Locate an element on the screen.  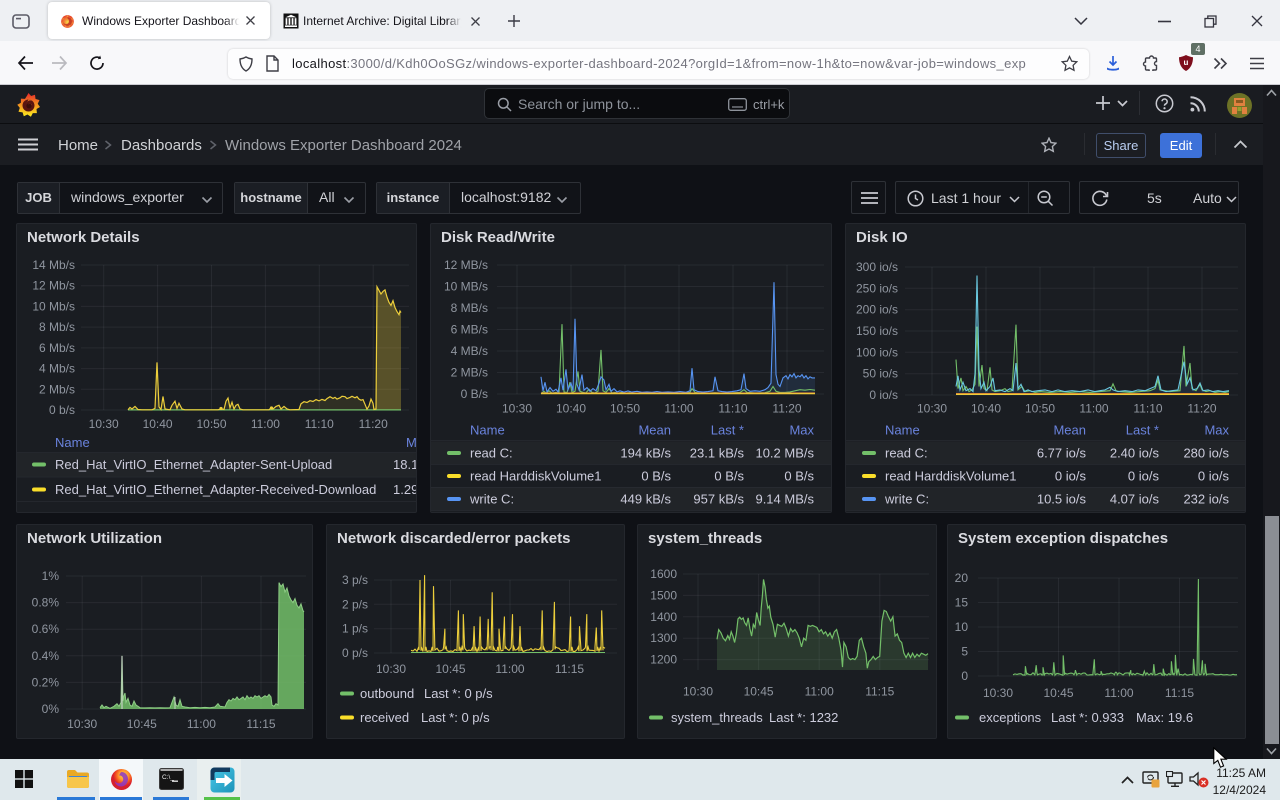
svg-text: 2 p/s is located at coordinates (355, 604).